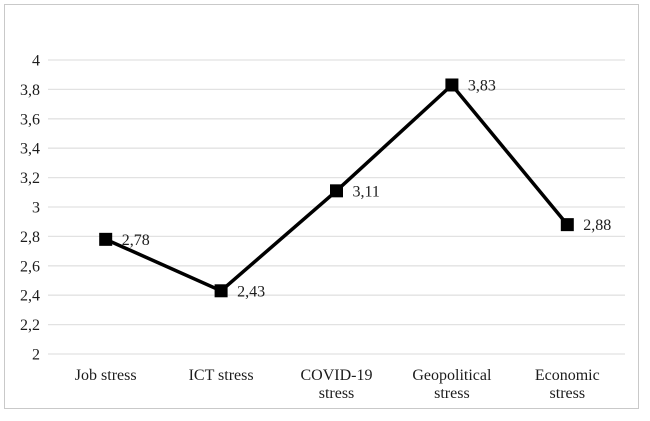 The height and width of the screenshot is (421, 650). Describe the element at coordinates (482, 85) in the screenshot. I see `data-point-label: 3,83` at that location.